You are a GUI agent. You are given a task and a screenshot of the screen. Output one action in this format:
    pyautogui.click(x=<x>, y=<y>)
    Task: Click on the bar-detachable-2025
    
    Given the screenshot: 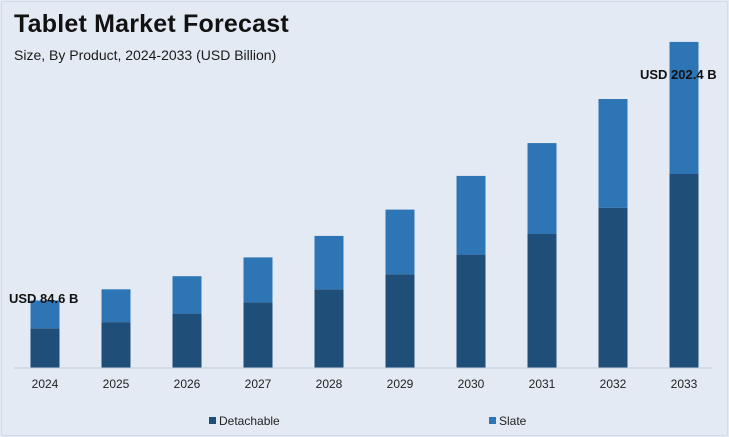 What is the action you would take?
    pyautogui.click(x=116, y=345)
    